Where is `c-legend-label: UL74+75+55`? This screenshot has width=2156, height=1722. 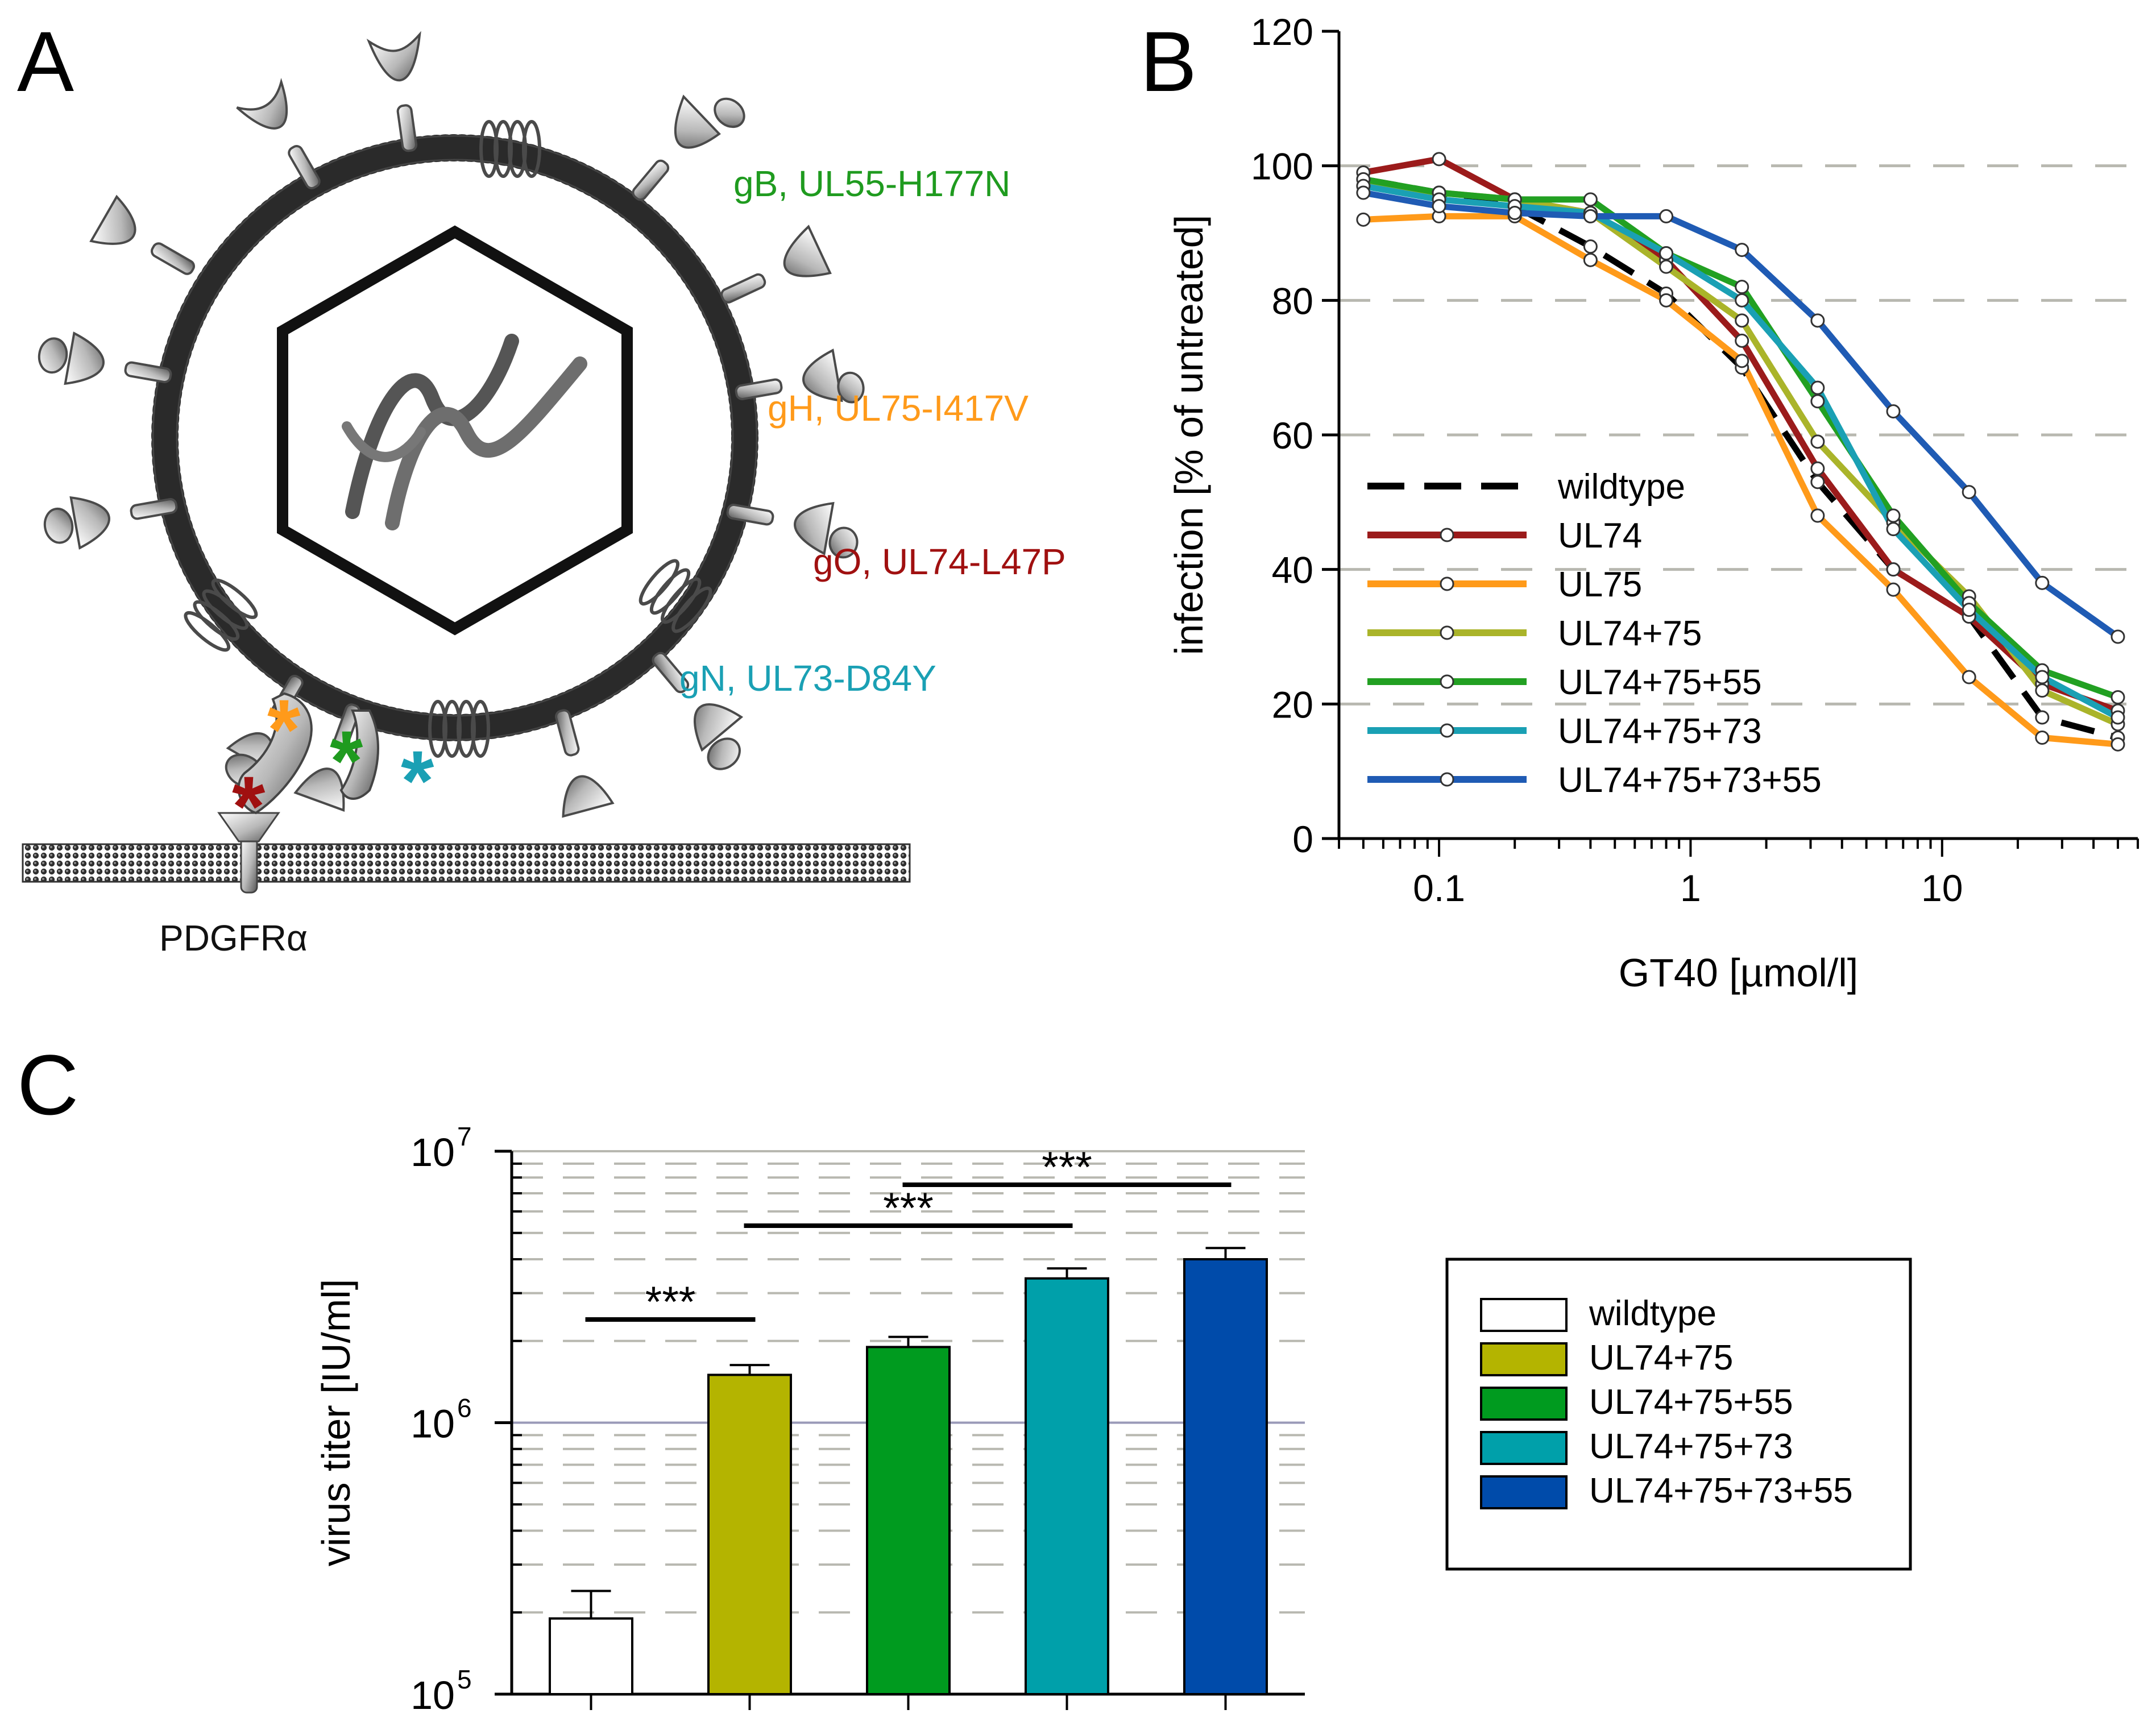 c-legend-label: UL74+75+55 is located at coordinates (1691, 1402).